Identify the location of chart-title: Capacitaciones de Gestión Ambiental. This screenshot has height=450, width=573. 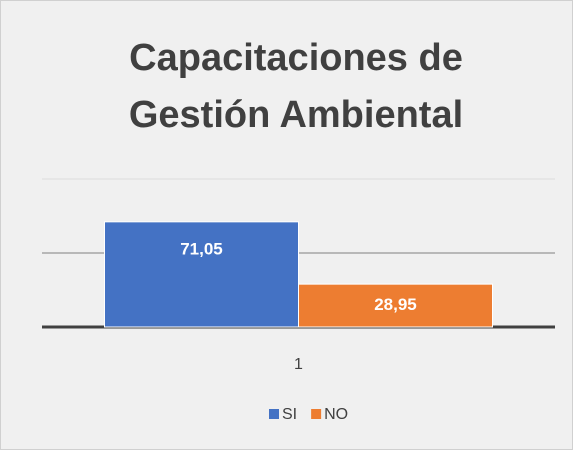
(296, 86).